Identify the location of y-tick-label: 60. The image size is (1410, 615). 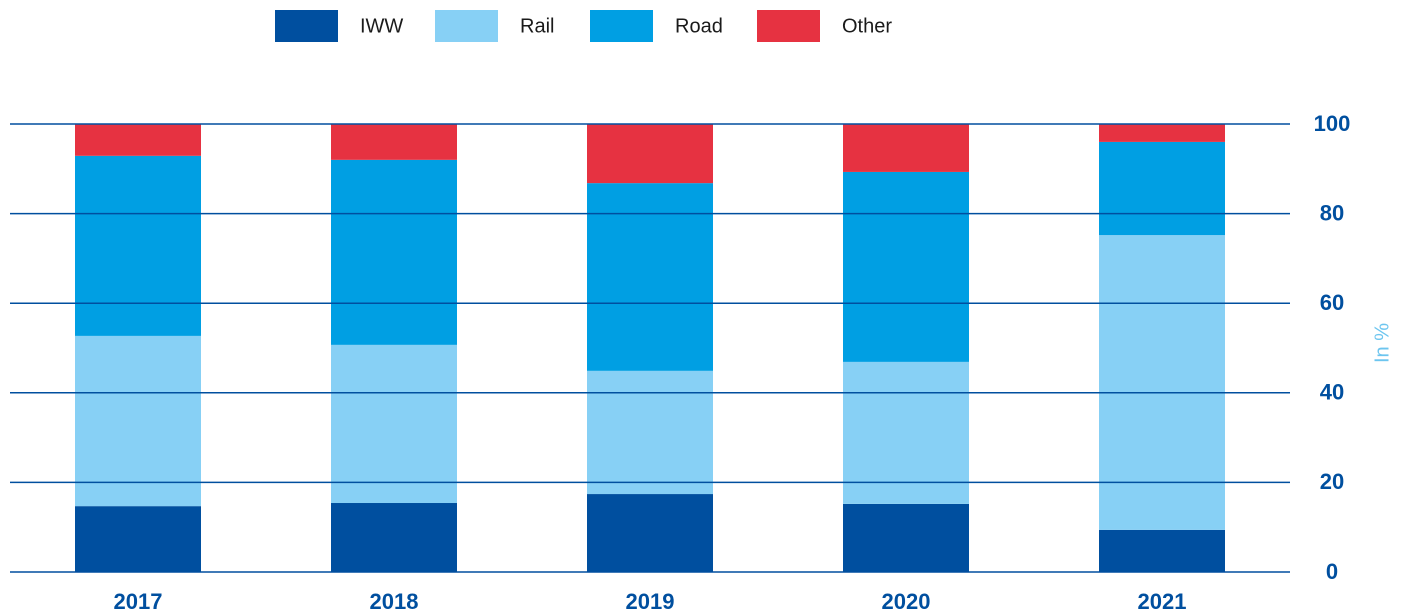
(1332, 302).